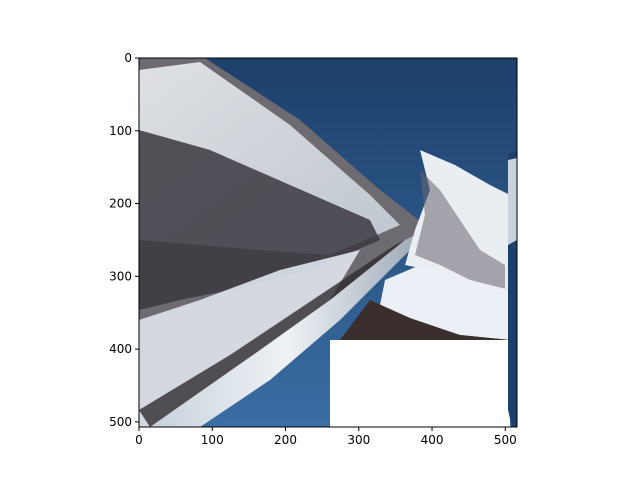  I want to click on blank-region, so click(420, 383).